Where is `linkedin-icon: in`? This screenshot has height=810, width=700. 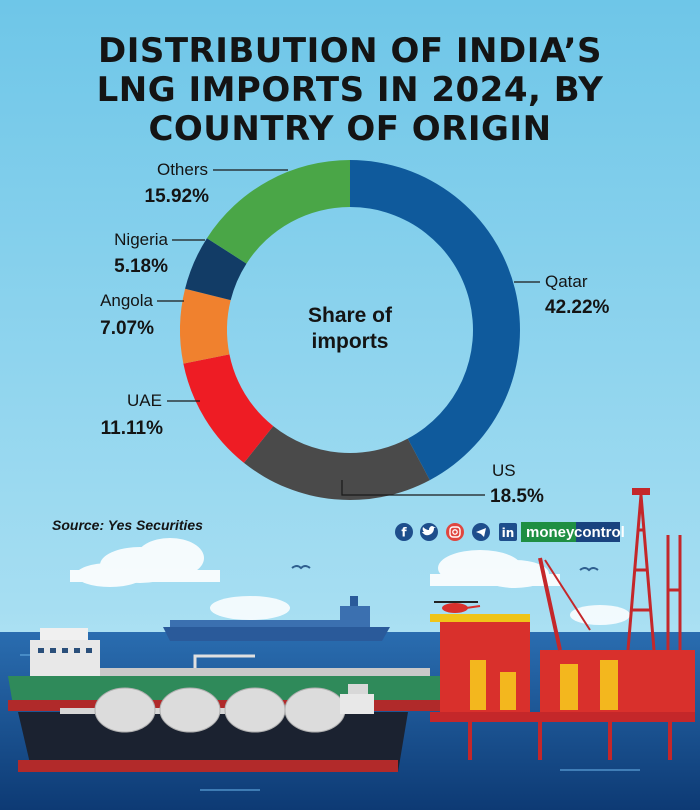 linkedin-icon: in is located at coordinates (508, 532).